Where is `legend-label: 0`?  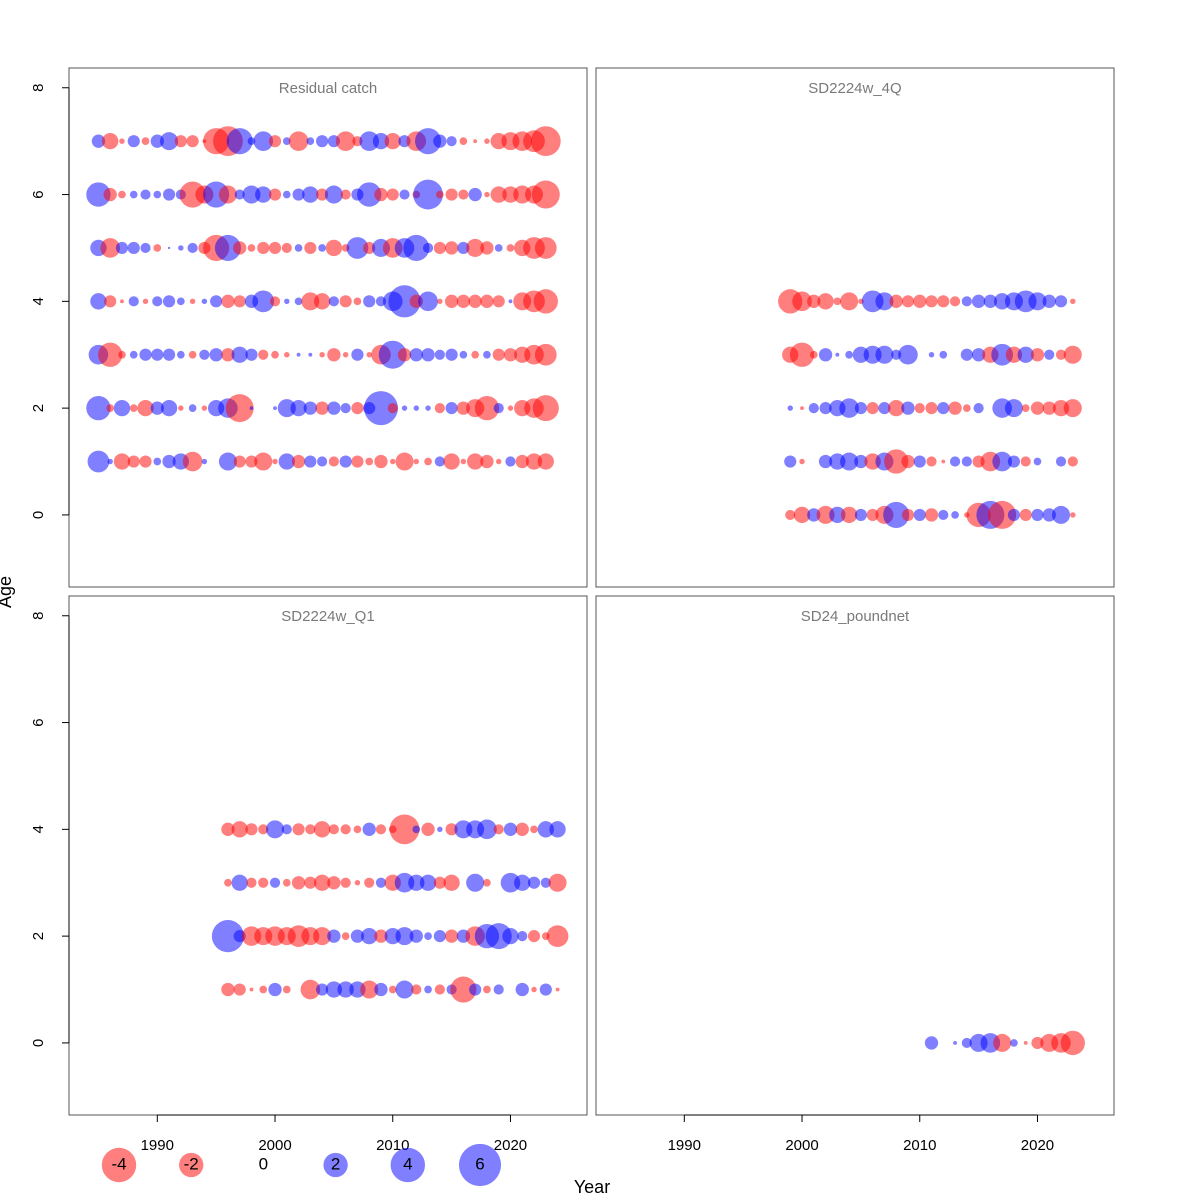
legend-label: 0 is located at coordinates (263, 1163).